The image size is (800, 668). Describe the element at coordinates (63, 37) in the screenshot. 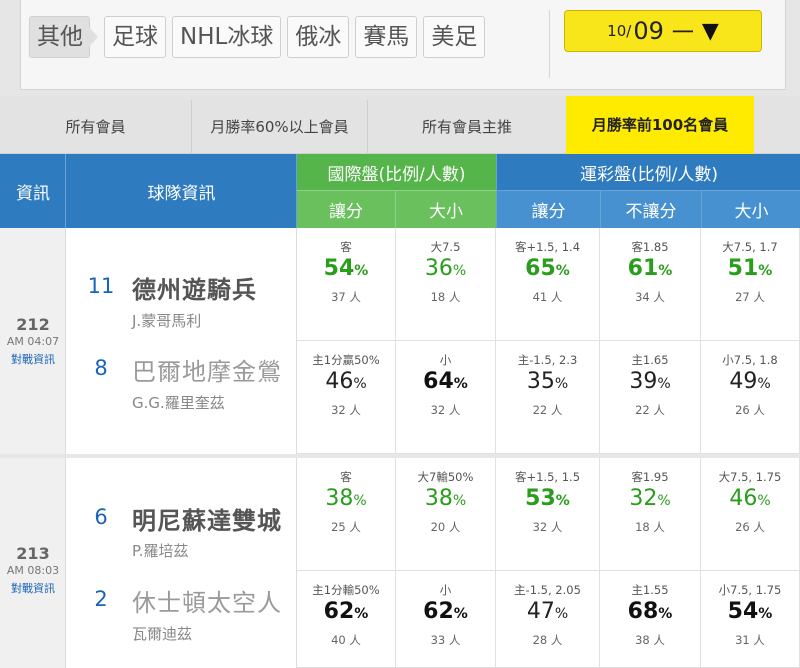

I see `sport-tab-other: 其他` at that location.